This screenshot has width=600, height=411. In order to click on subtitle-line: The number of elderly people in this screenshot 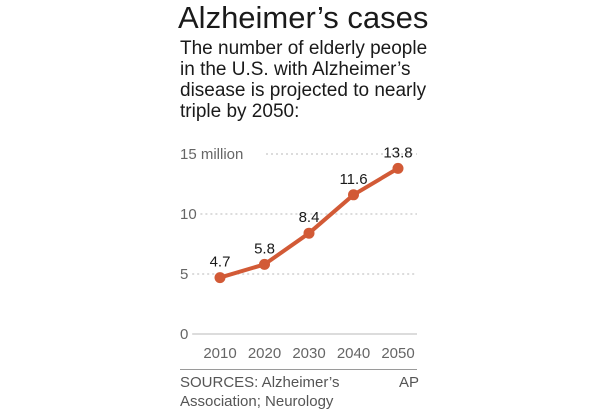, I will do `click(304, 48)`.